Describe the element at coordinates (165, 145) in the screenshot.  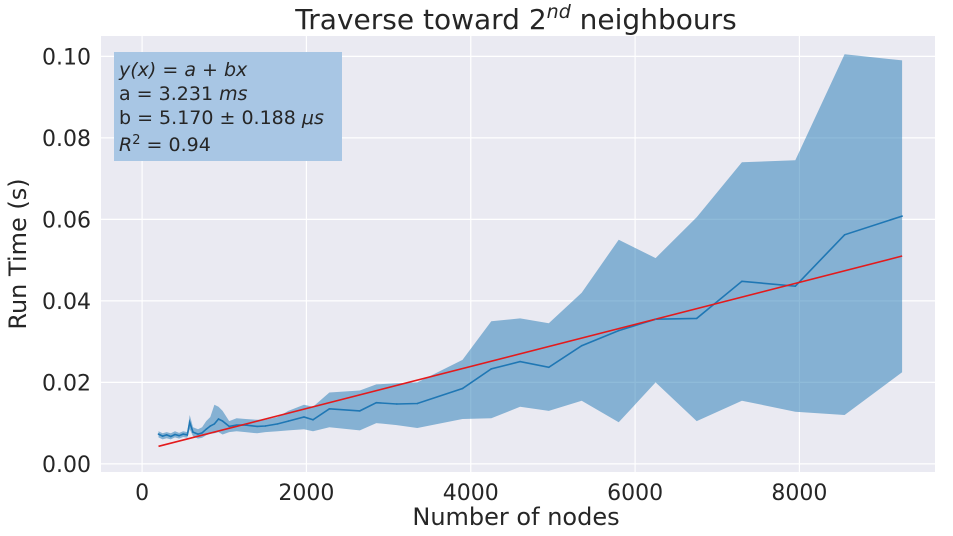
I see `annotation-r2: R2 = 0.94` at that location.